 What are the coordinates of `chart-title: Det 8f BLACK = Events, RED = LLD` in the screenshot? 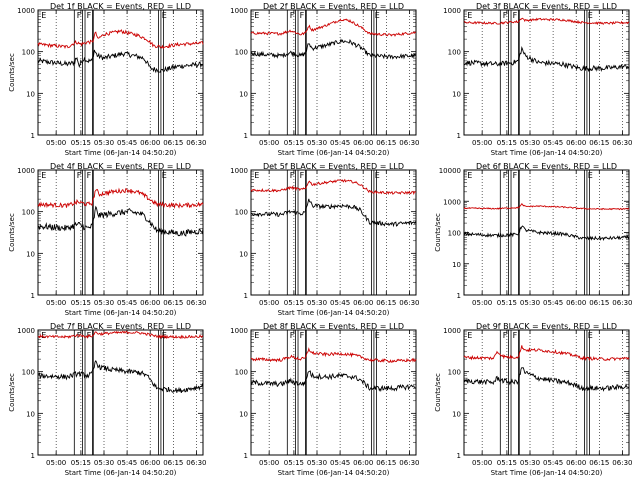 It's located at (333, 326).